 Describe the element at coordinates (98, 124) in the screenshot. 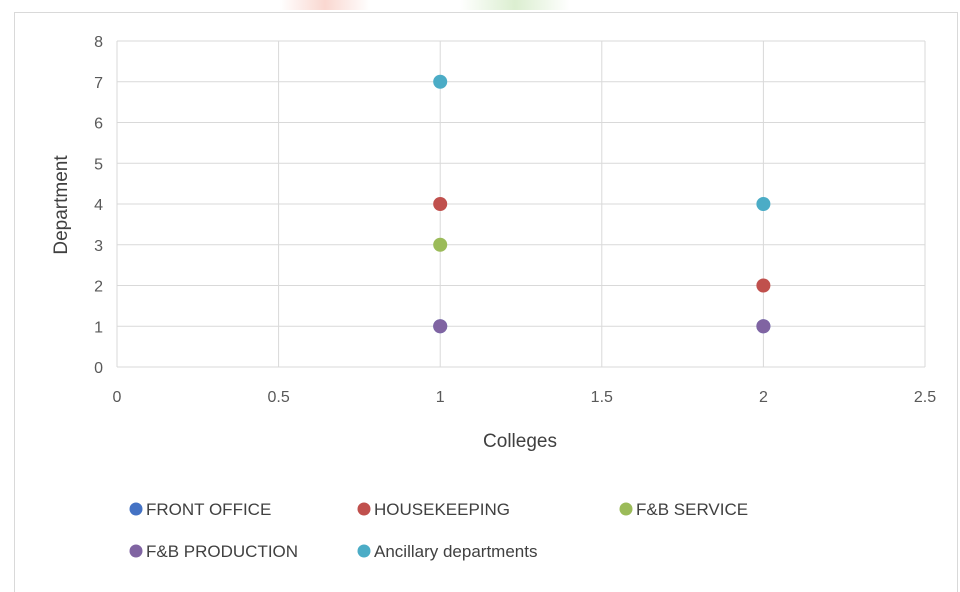

I see `y-tick-label: 6` at that location.